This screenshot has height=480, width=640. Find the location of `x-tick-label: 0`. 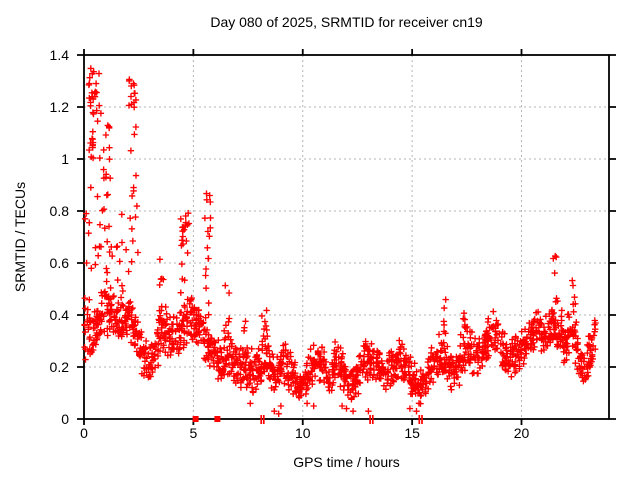

x-tick-label: 0 is located at coordinates (84, 433).